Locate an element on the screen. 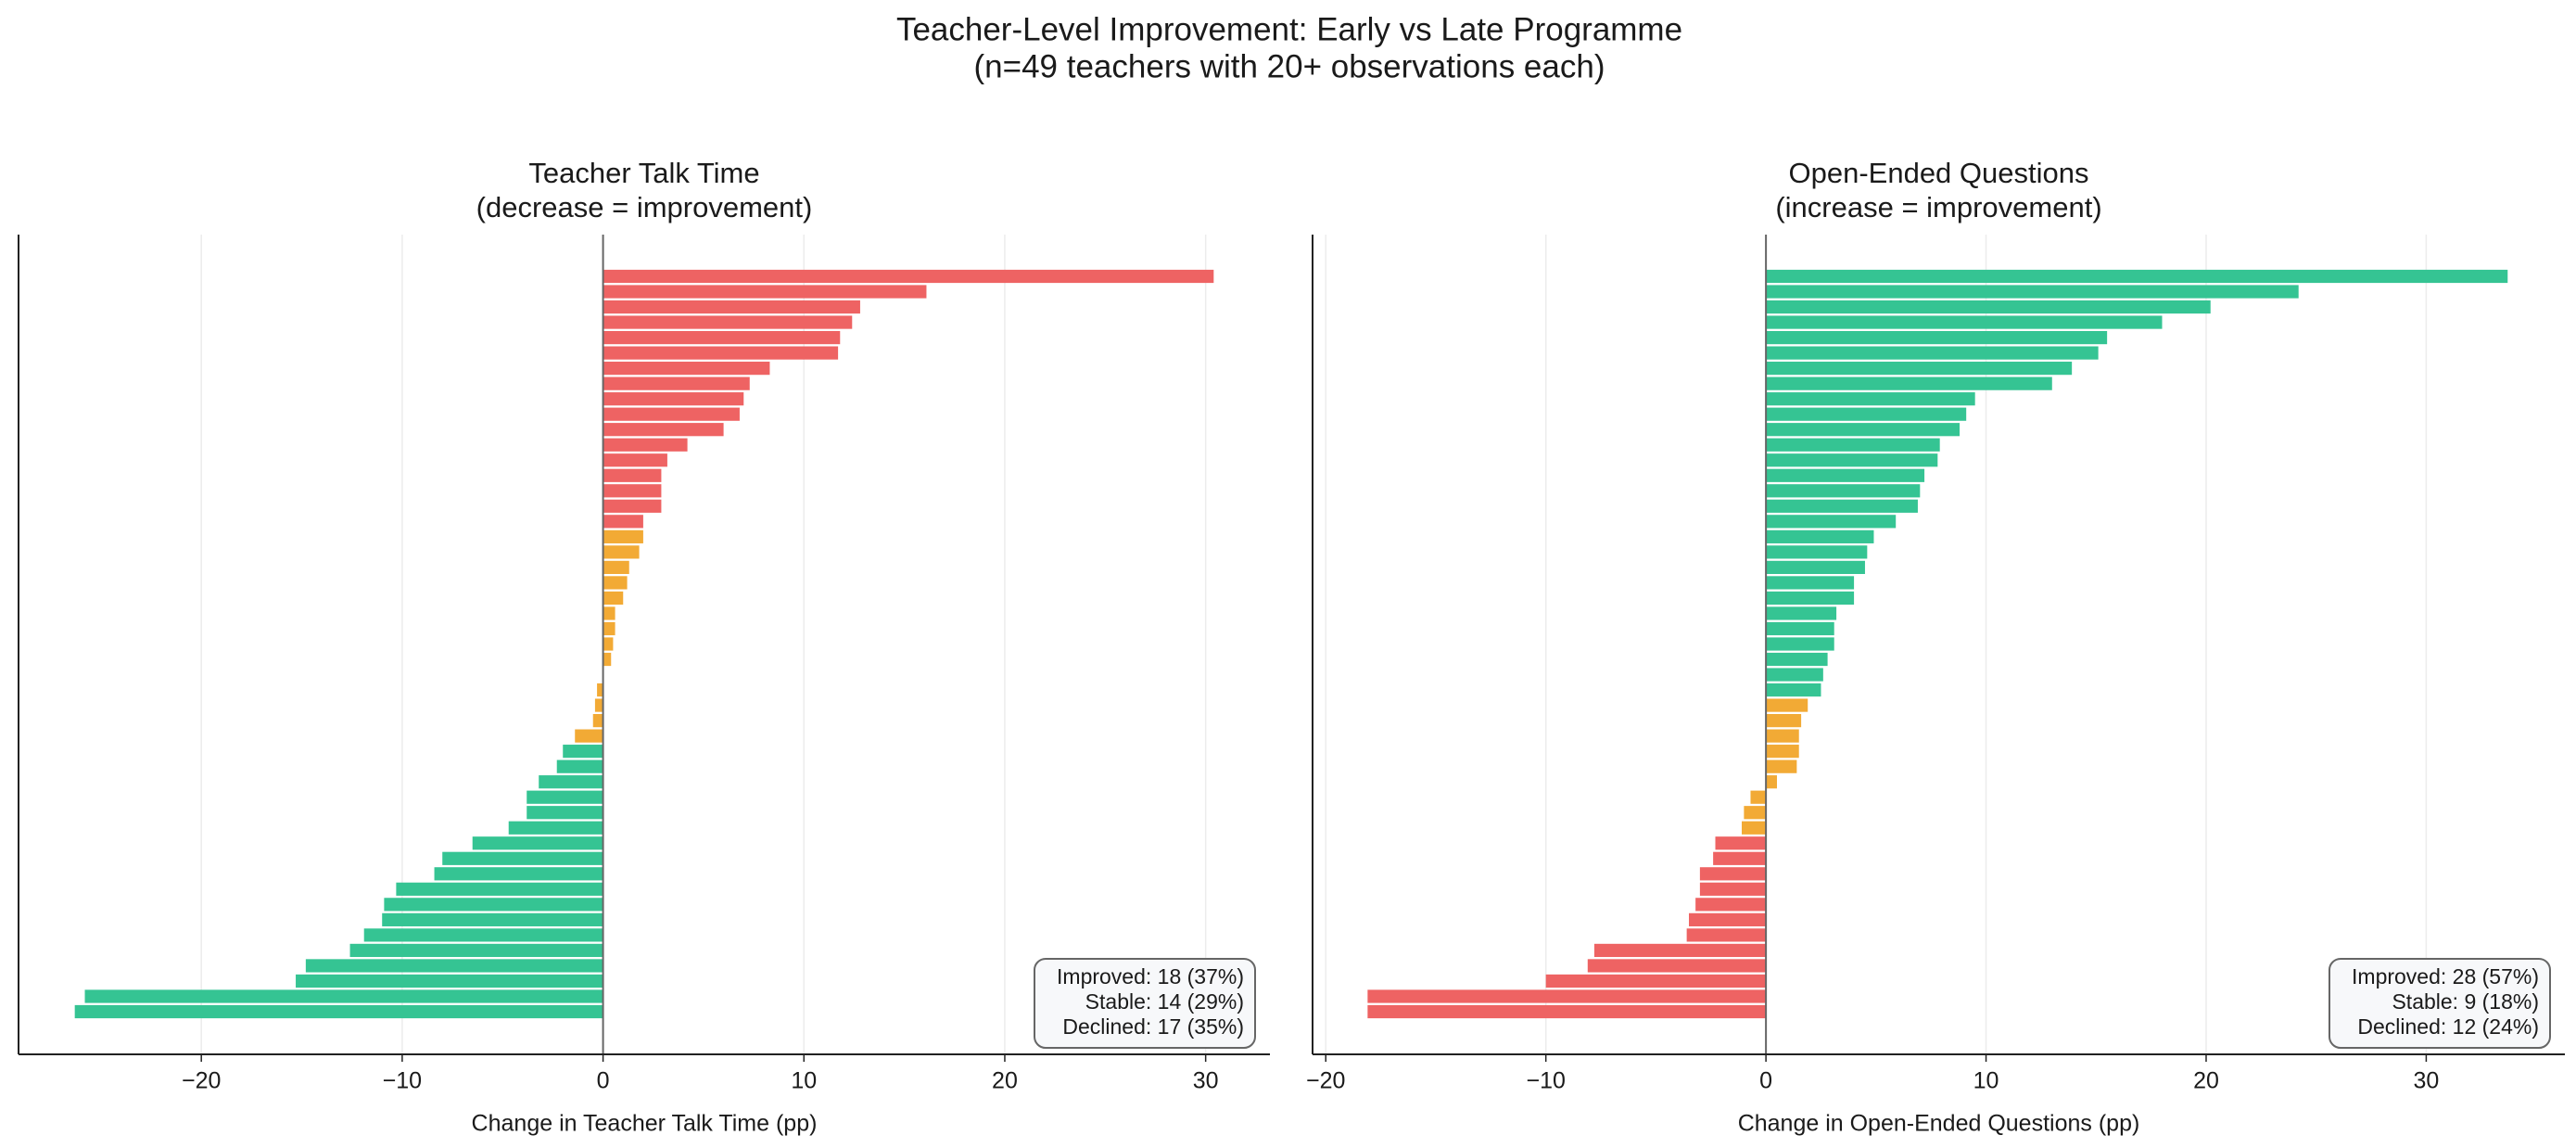 The width and height of the screenshot is (2576, 1148). annotation: Stable: 9 (18%) is located at coordinates (2465, 1001).